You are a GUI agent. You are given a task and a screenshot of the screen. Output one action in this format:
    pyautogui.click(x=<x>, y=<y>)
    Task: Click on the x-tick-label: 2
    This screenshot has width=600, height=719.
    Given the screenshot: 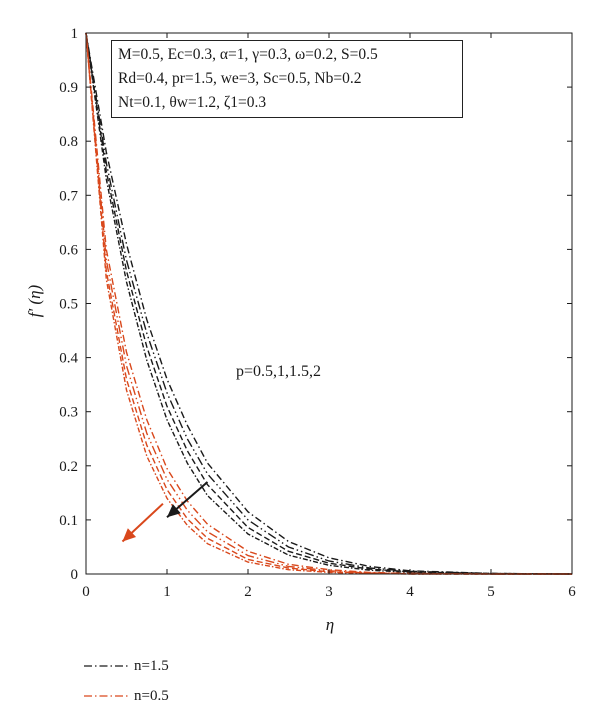 What is the action you would take?
    pyautogui.click(x=248, y=592)
    